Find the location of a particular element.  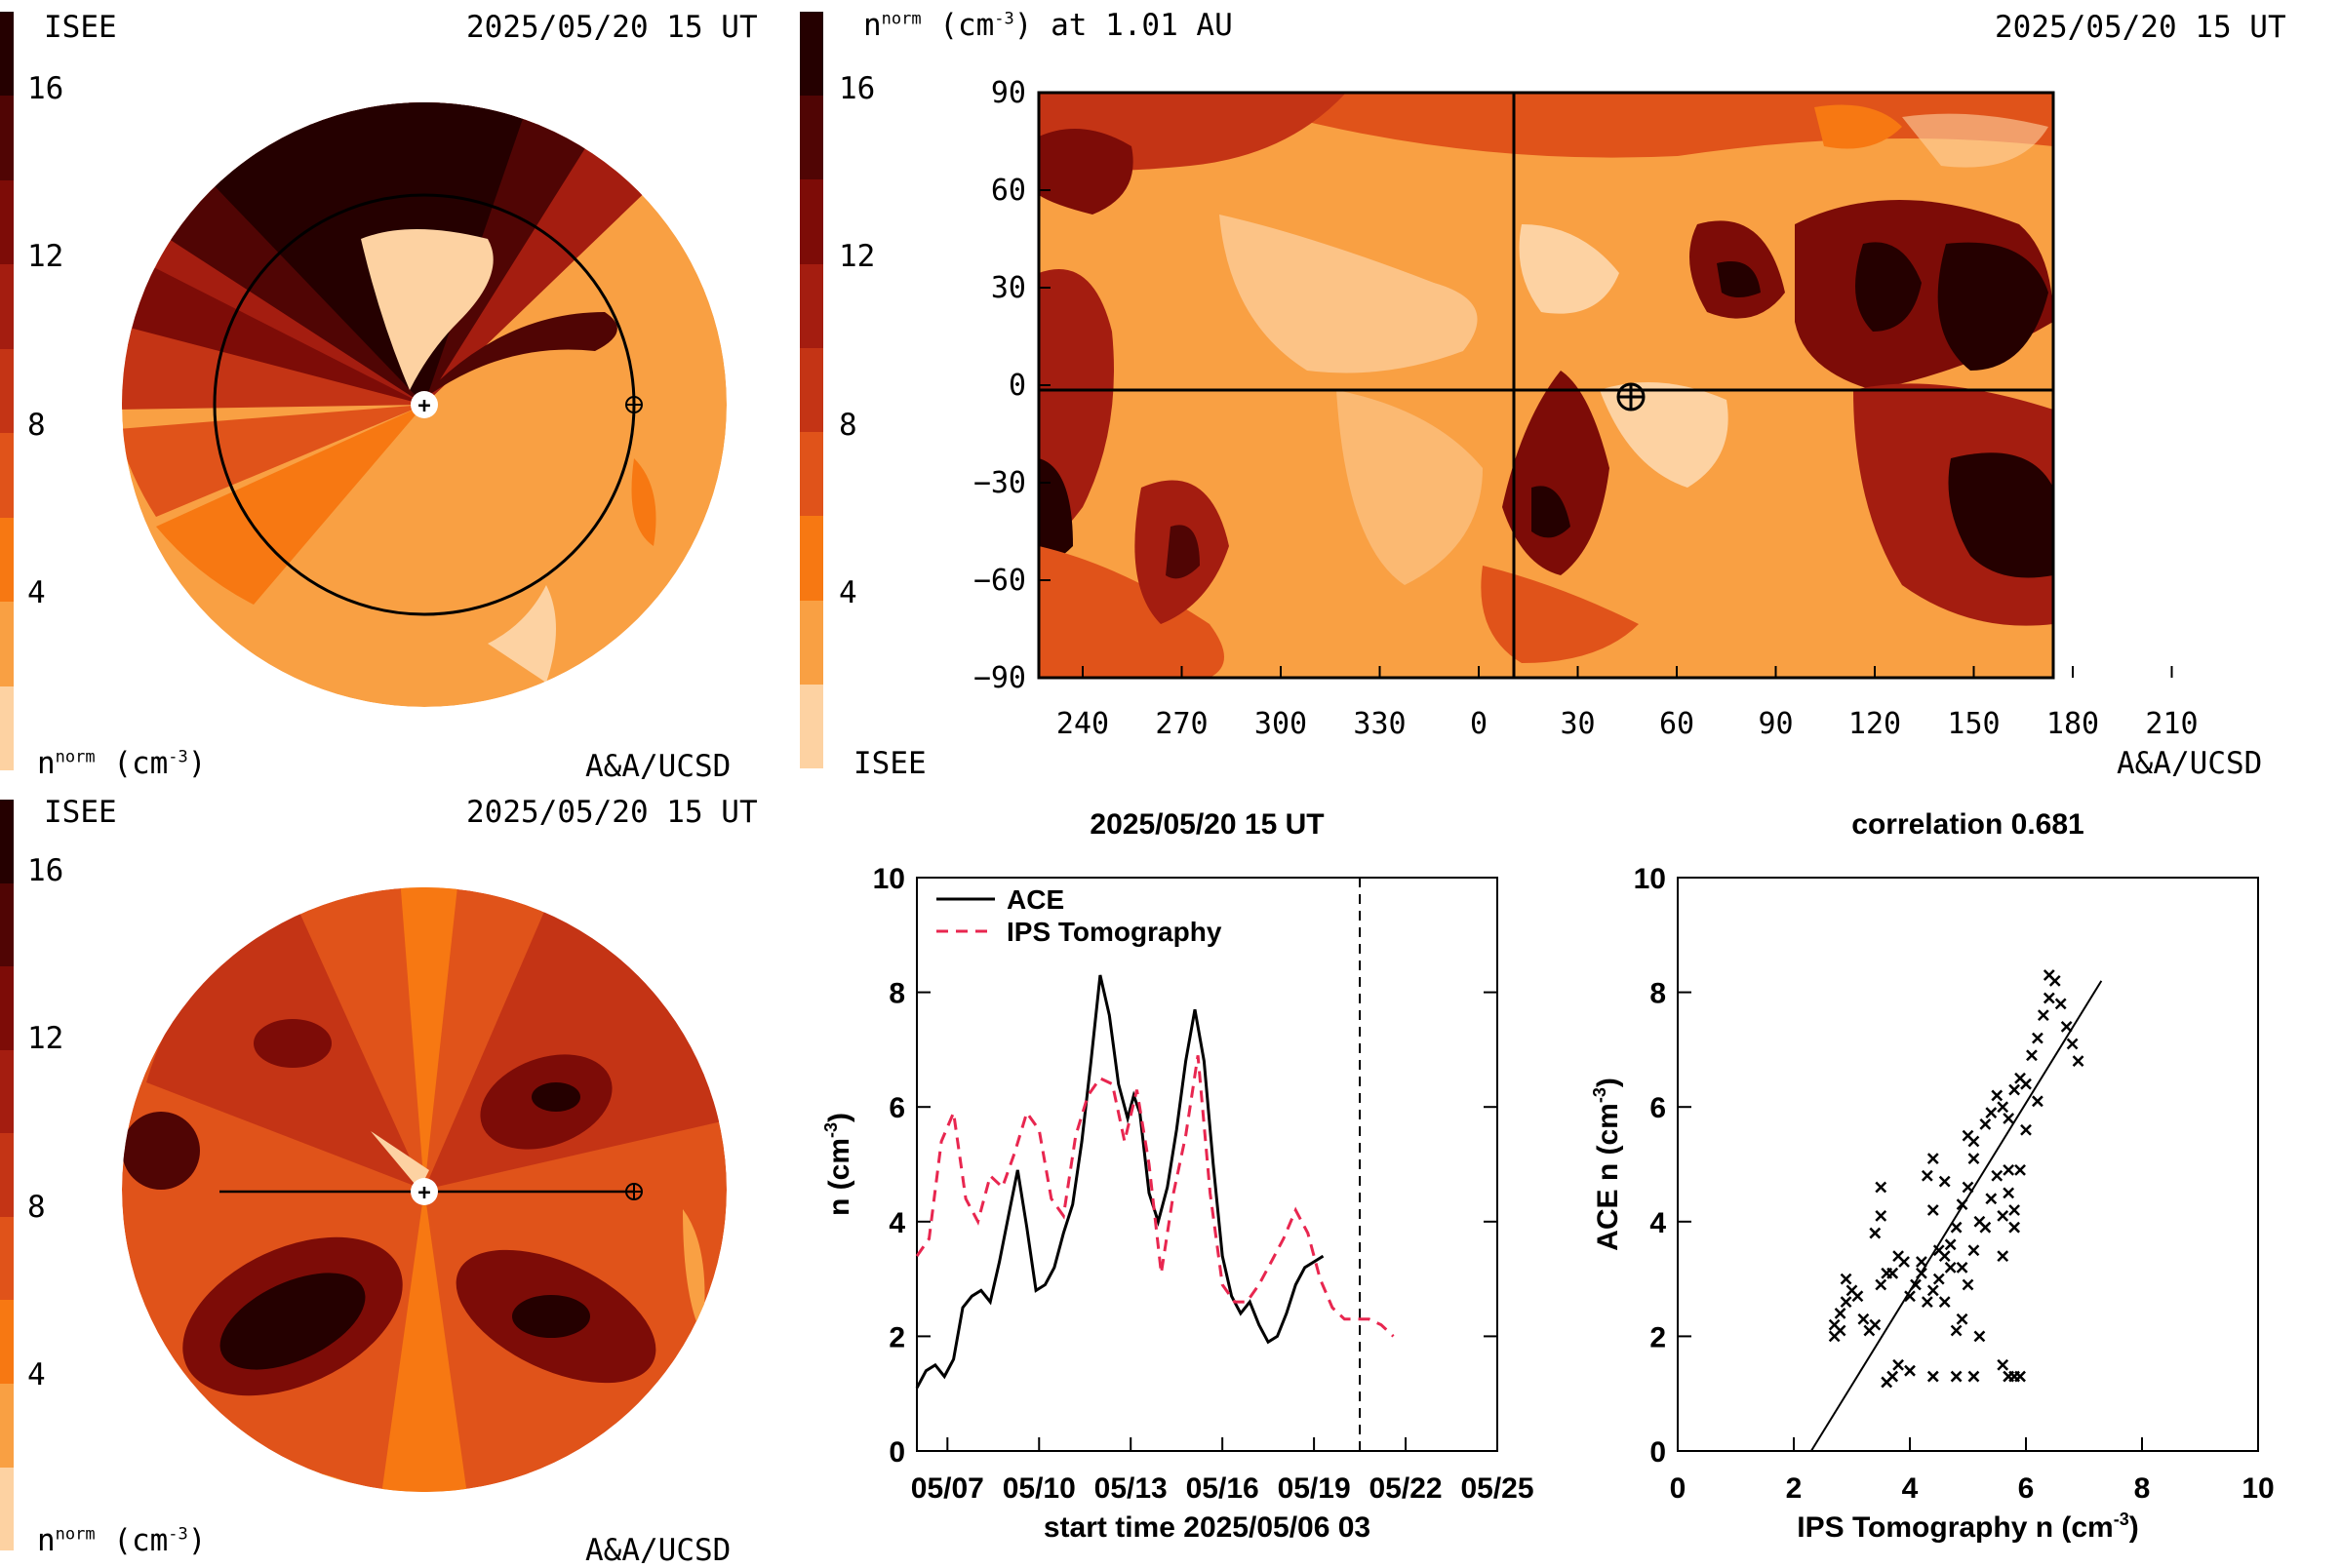

synoptic-x-tick-label: 120 is located at coordinates (1874, 724).